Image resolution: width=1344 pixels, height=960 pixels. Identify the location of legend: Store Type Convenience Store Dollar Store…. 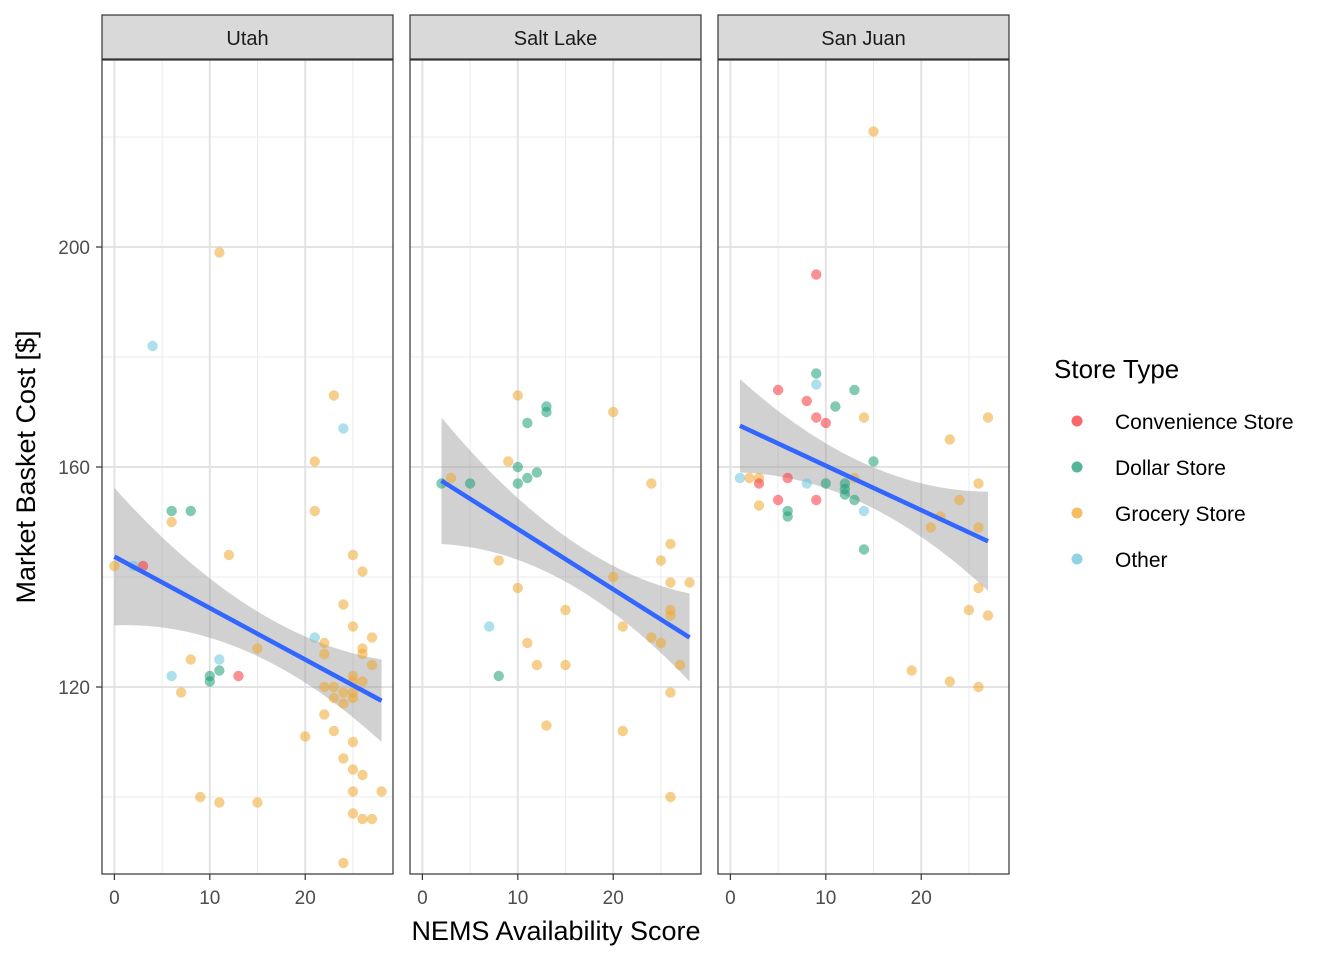
(1174, 463).